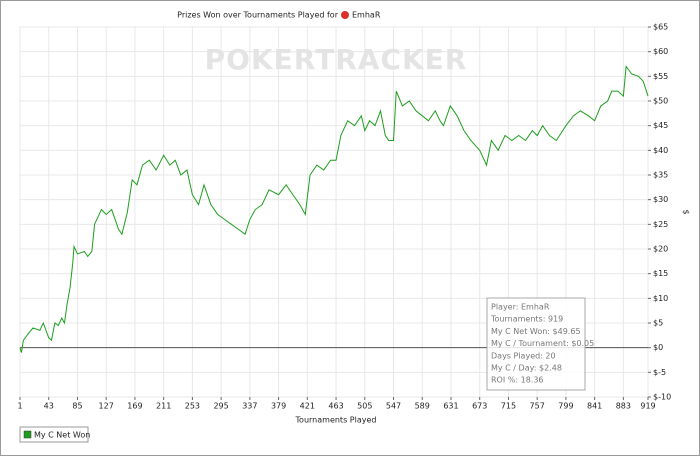  What do you see at coordinates (62, 435) in the screenshot?
I see `legend-label: My C Net Won` at bounding box center [62, 435].